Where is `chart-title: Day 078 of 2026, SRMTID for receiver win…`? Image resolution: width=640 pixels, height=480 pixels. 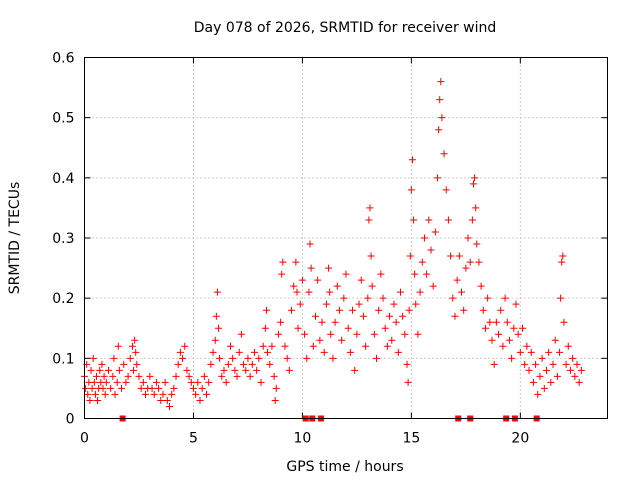 chart-title: Day 078 of 2026, SRMTID for receiver win… is located at coordinates (345, 28).